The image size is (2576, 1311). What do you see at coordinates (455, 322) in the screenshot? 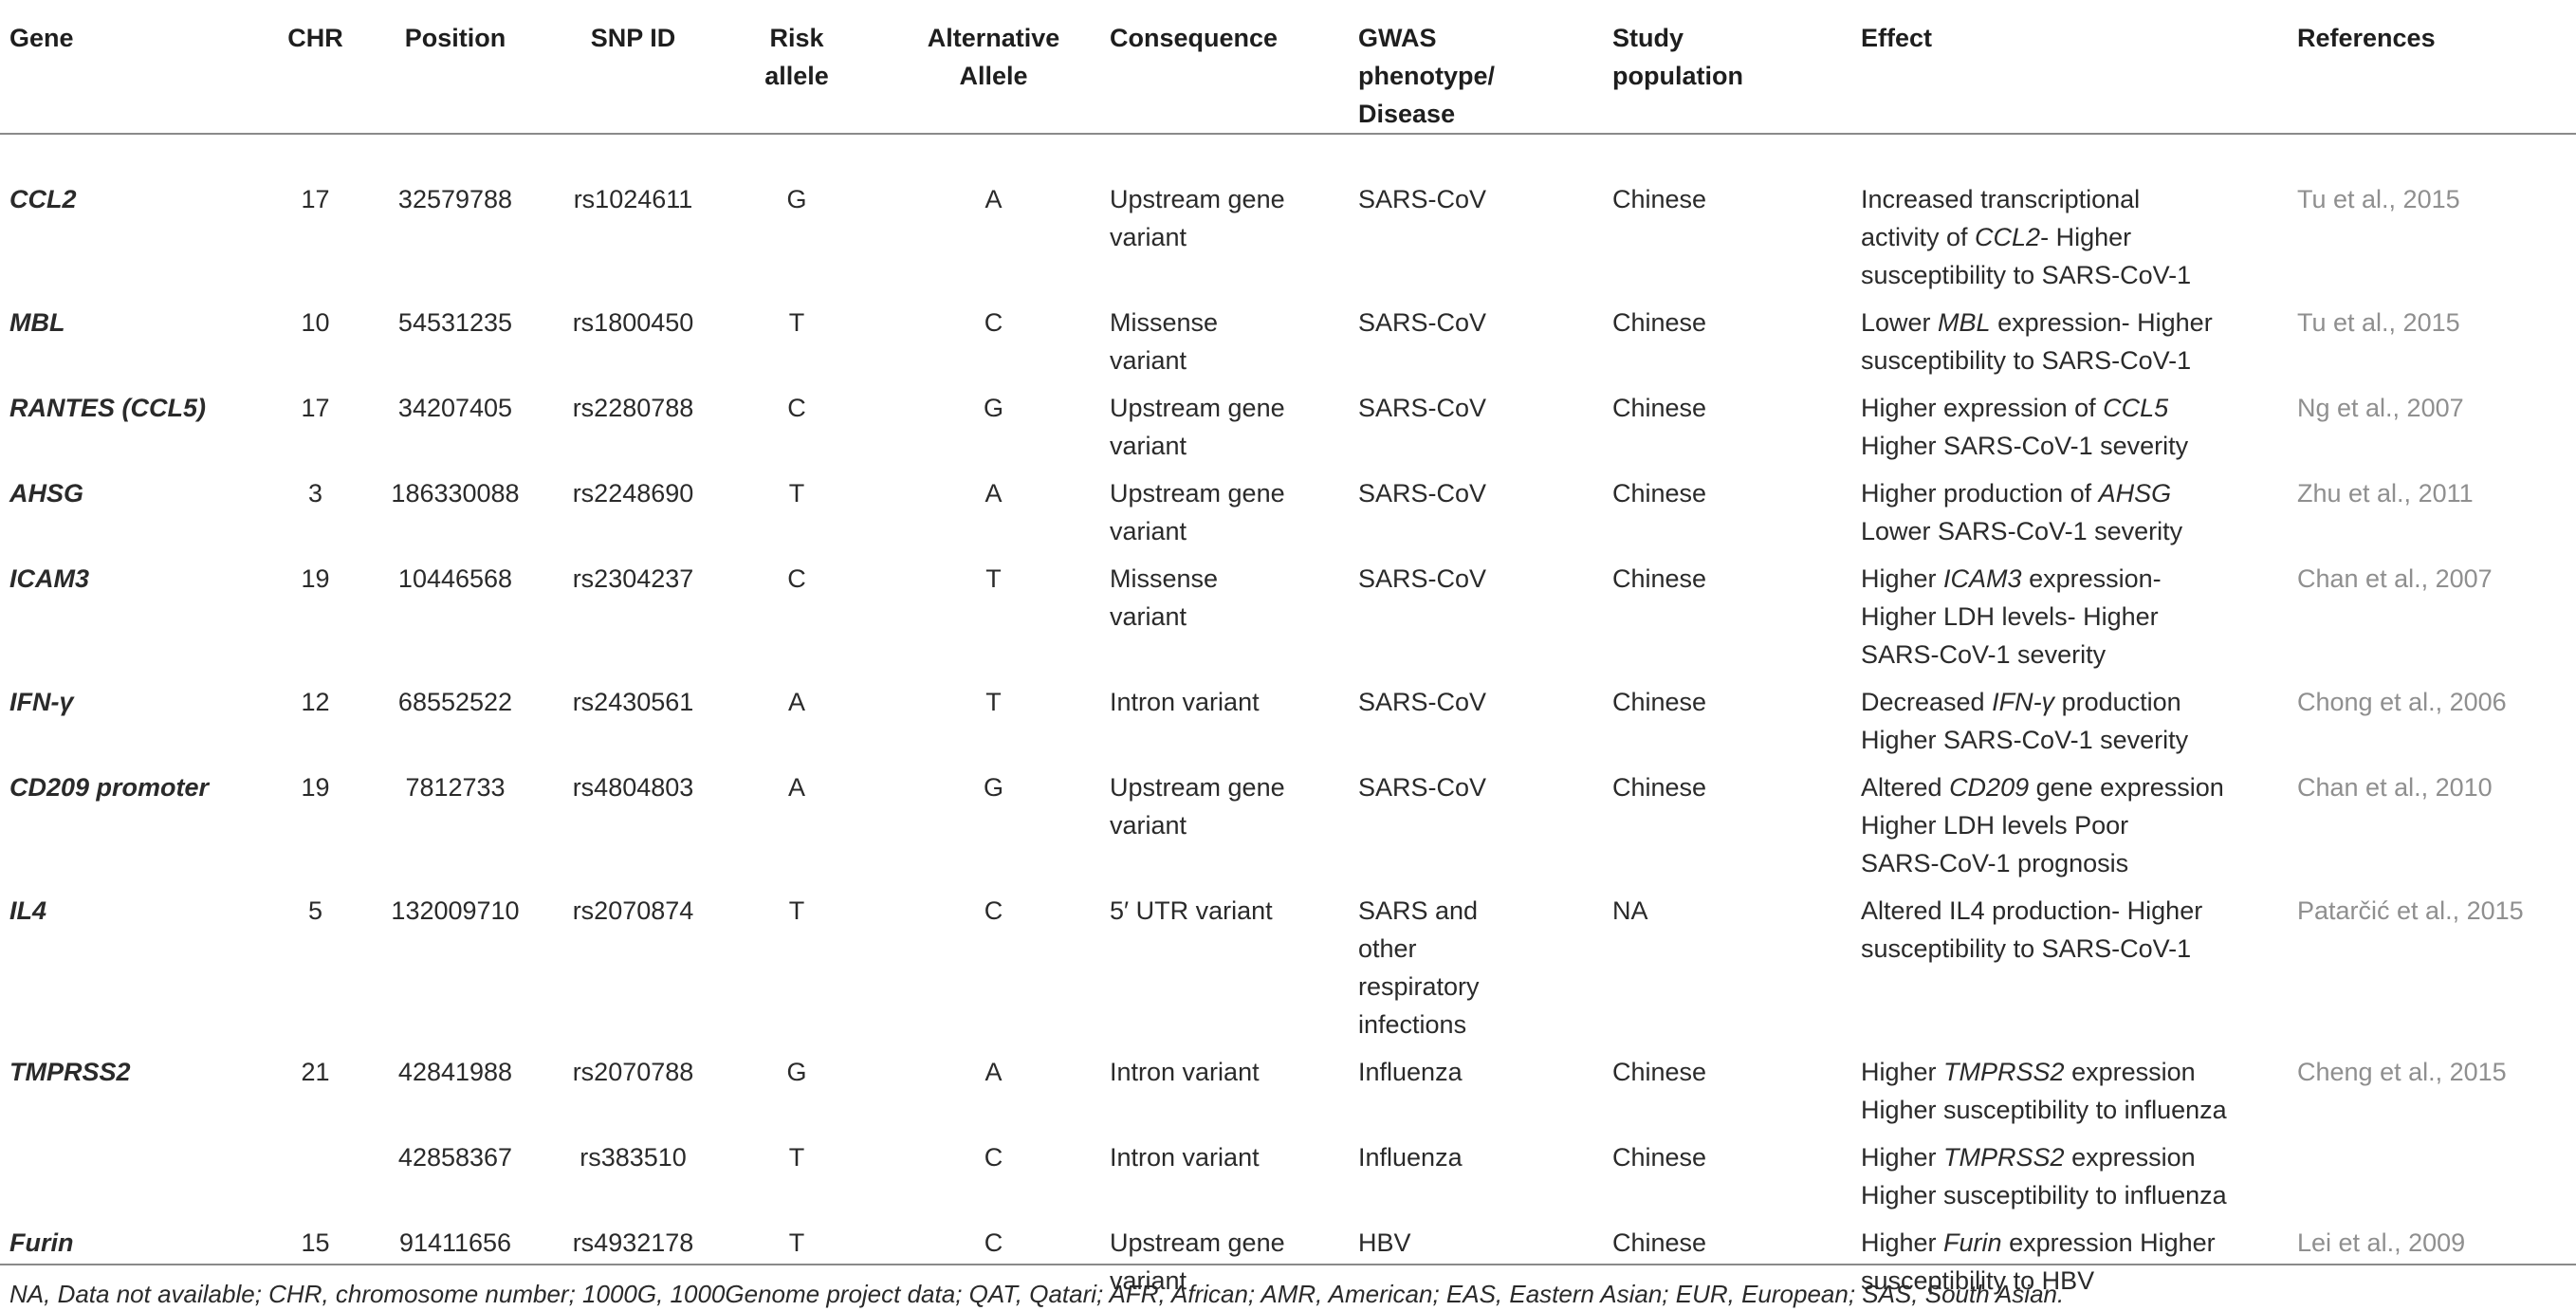
I see `cell-position: 54531235` at bounding box center [455, 322].